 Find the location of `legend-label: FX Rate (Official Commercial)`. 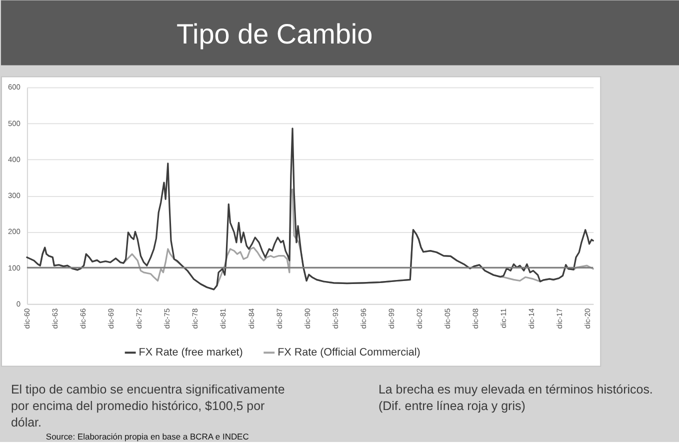

legend-label: FX Rate (Official Commercial) is located at coordinates (349, 352).